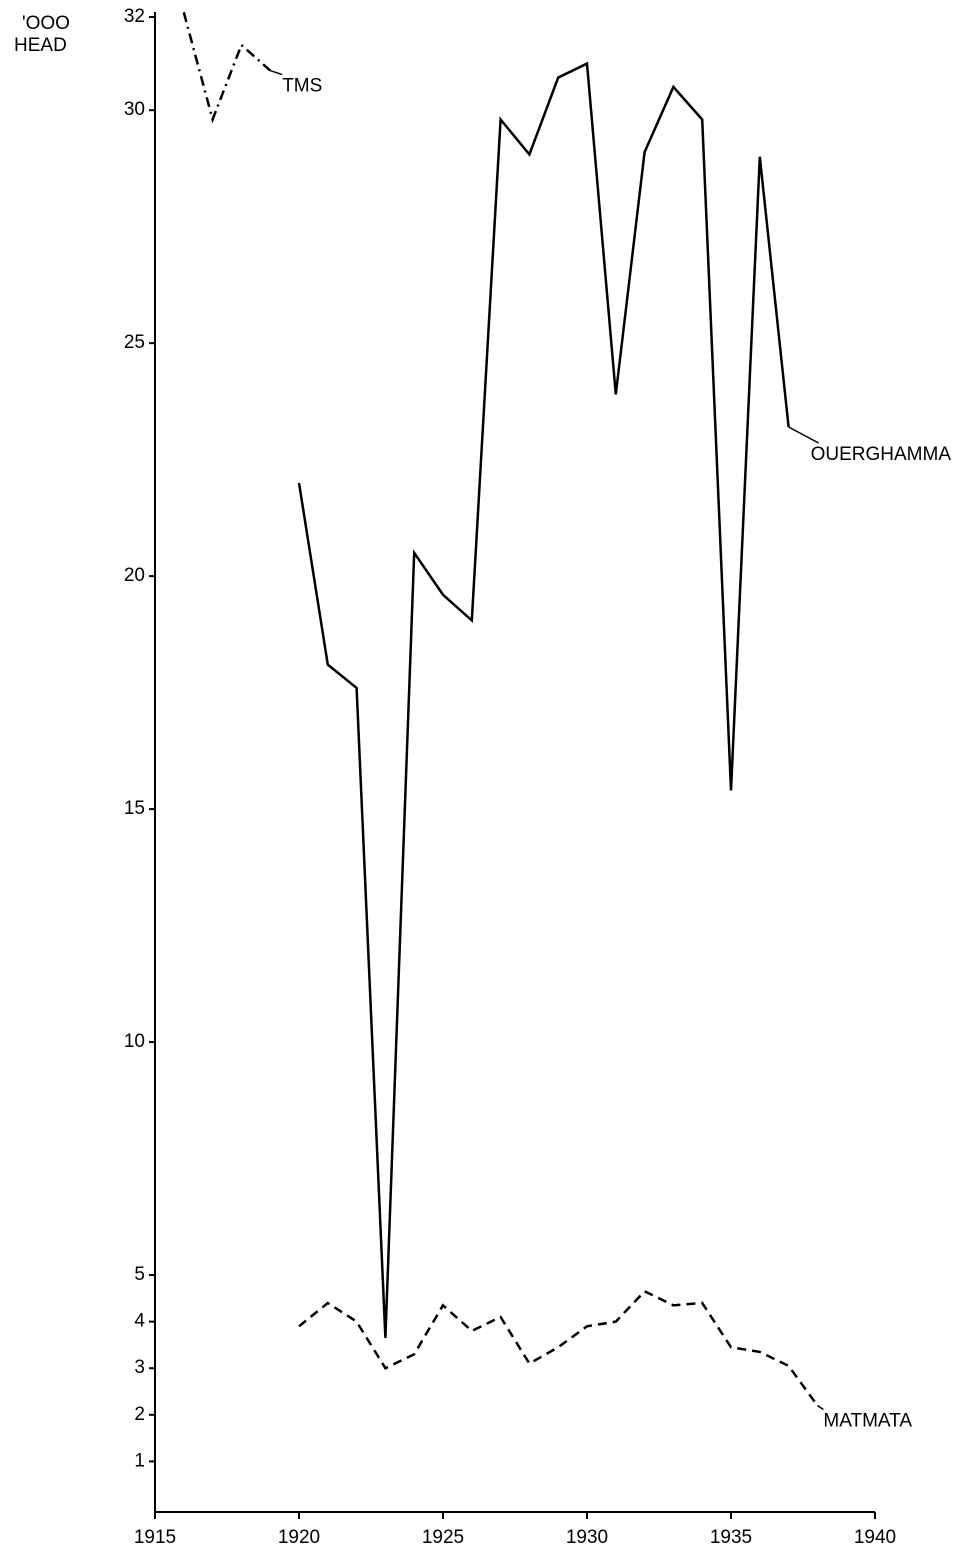 This screenshot has height=1554, width=974. What do you see at coordinates (139, 1274) in the screenshot?
I see `y-tick-label: 5` at bounding box center [139, 1274].